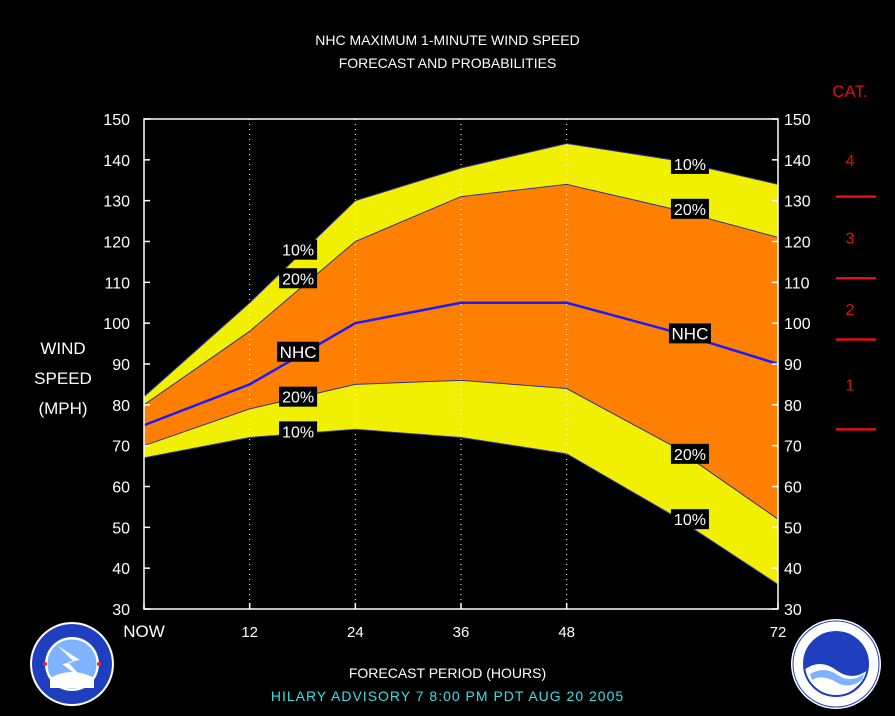  Describe the element at coordinates (121, 569) in the screenshot. I see `y-tick-label-left: 40` at that location.